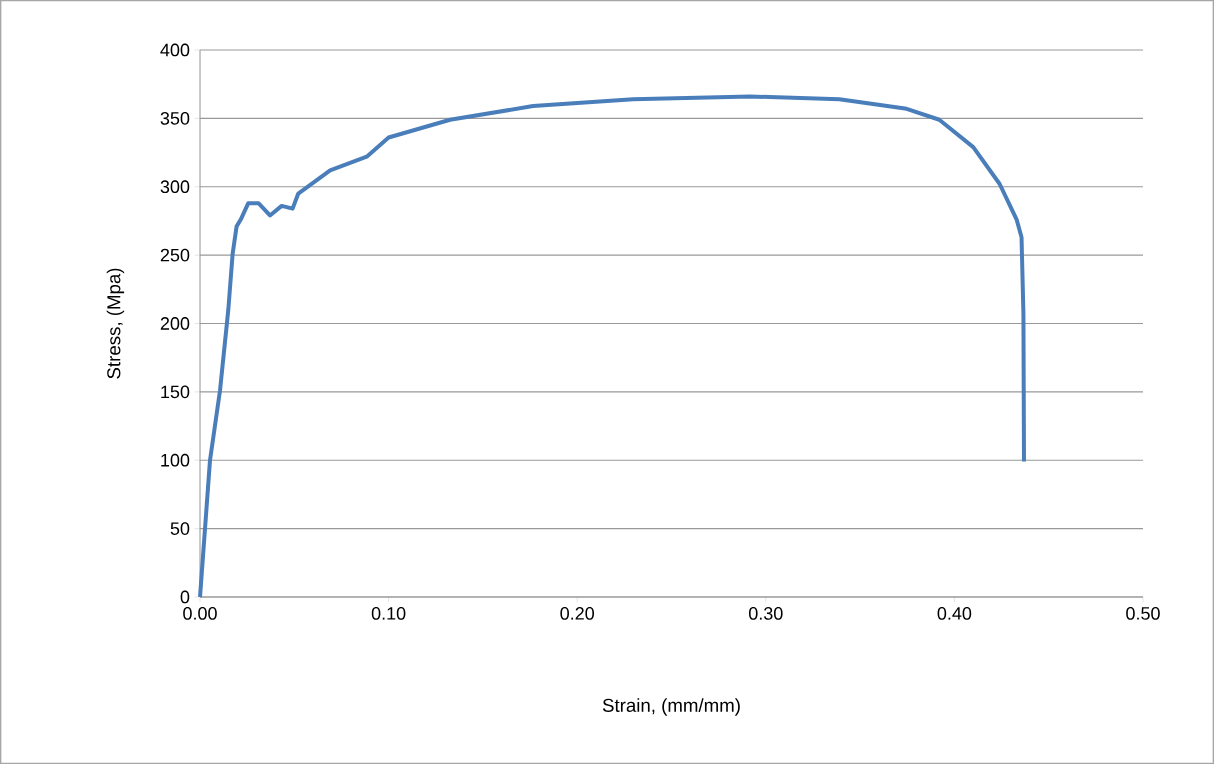 Image resolution: width=1214 pixels, height=764 pixels. Describe the element at coordinates (1143, 613) in the screenshot. I see `x-tick-label: 0.50` at that location.